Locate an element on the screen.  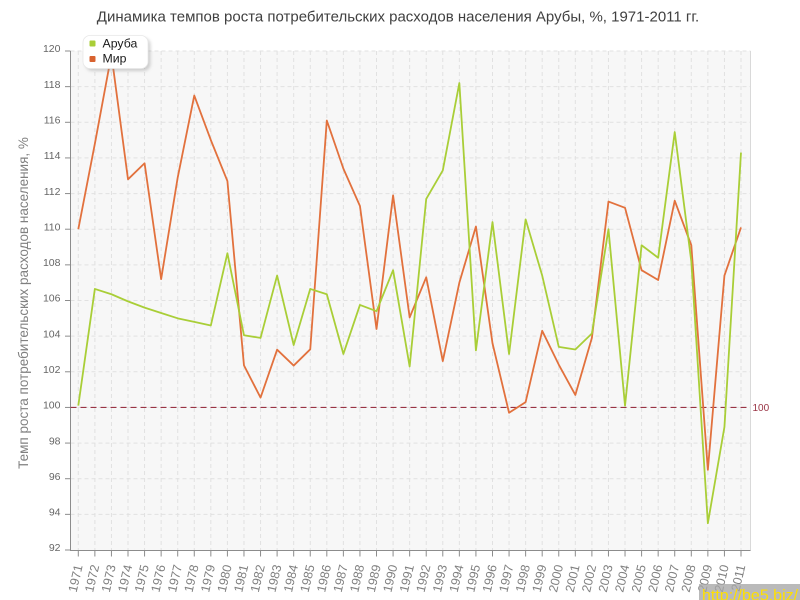
svg-text: 2004 is located at coordinates (622, 578).